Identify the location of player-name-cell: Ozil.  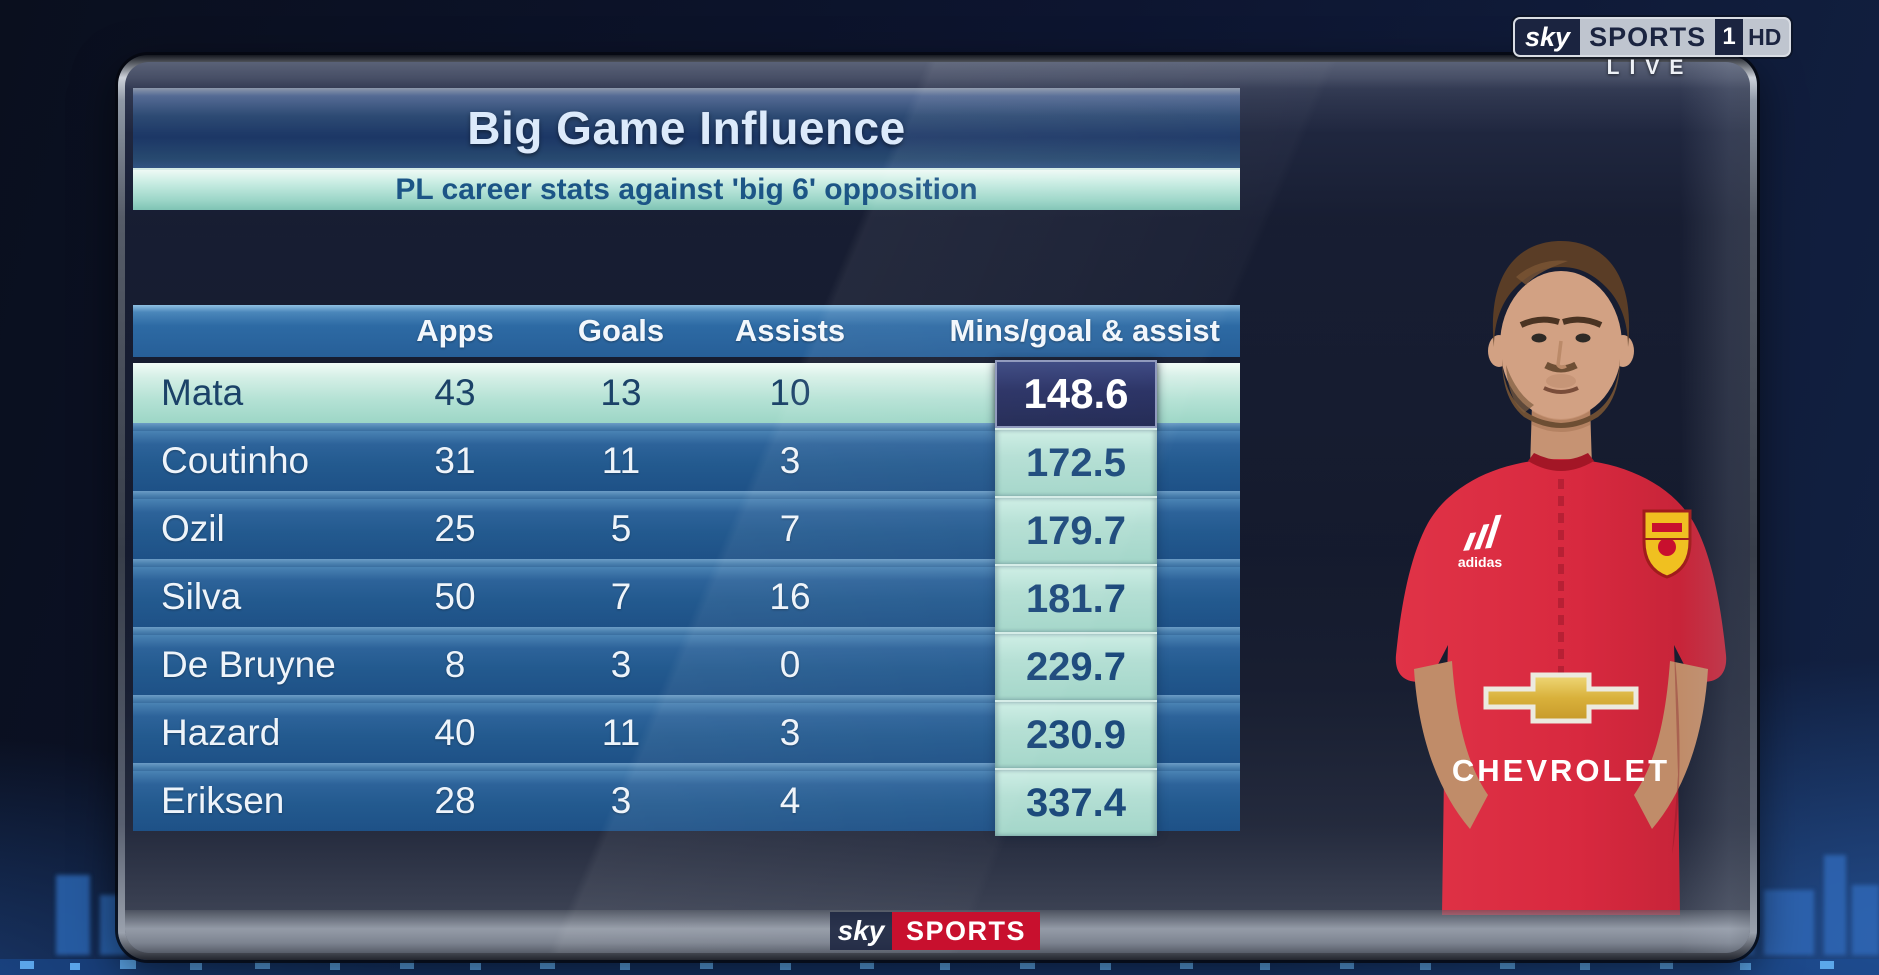
(193, 528).